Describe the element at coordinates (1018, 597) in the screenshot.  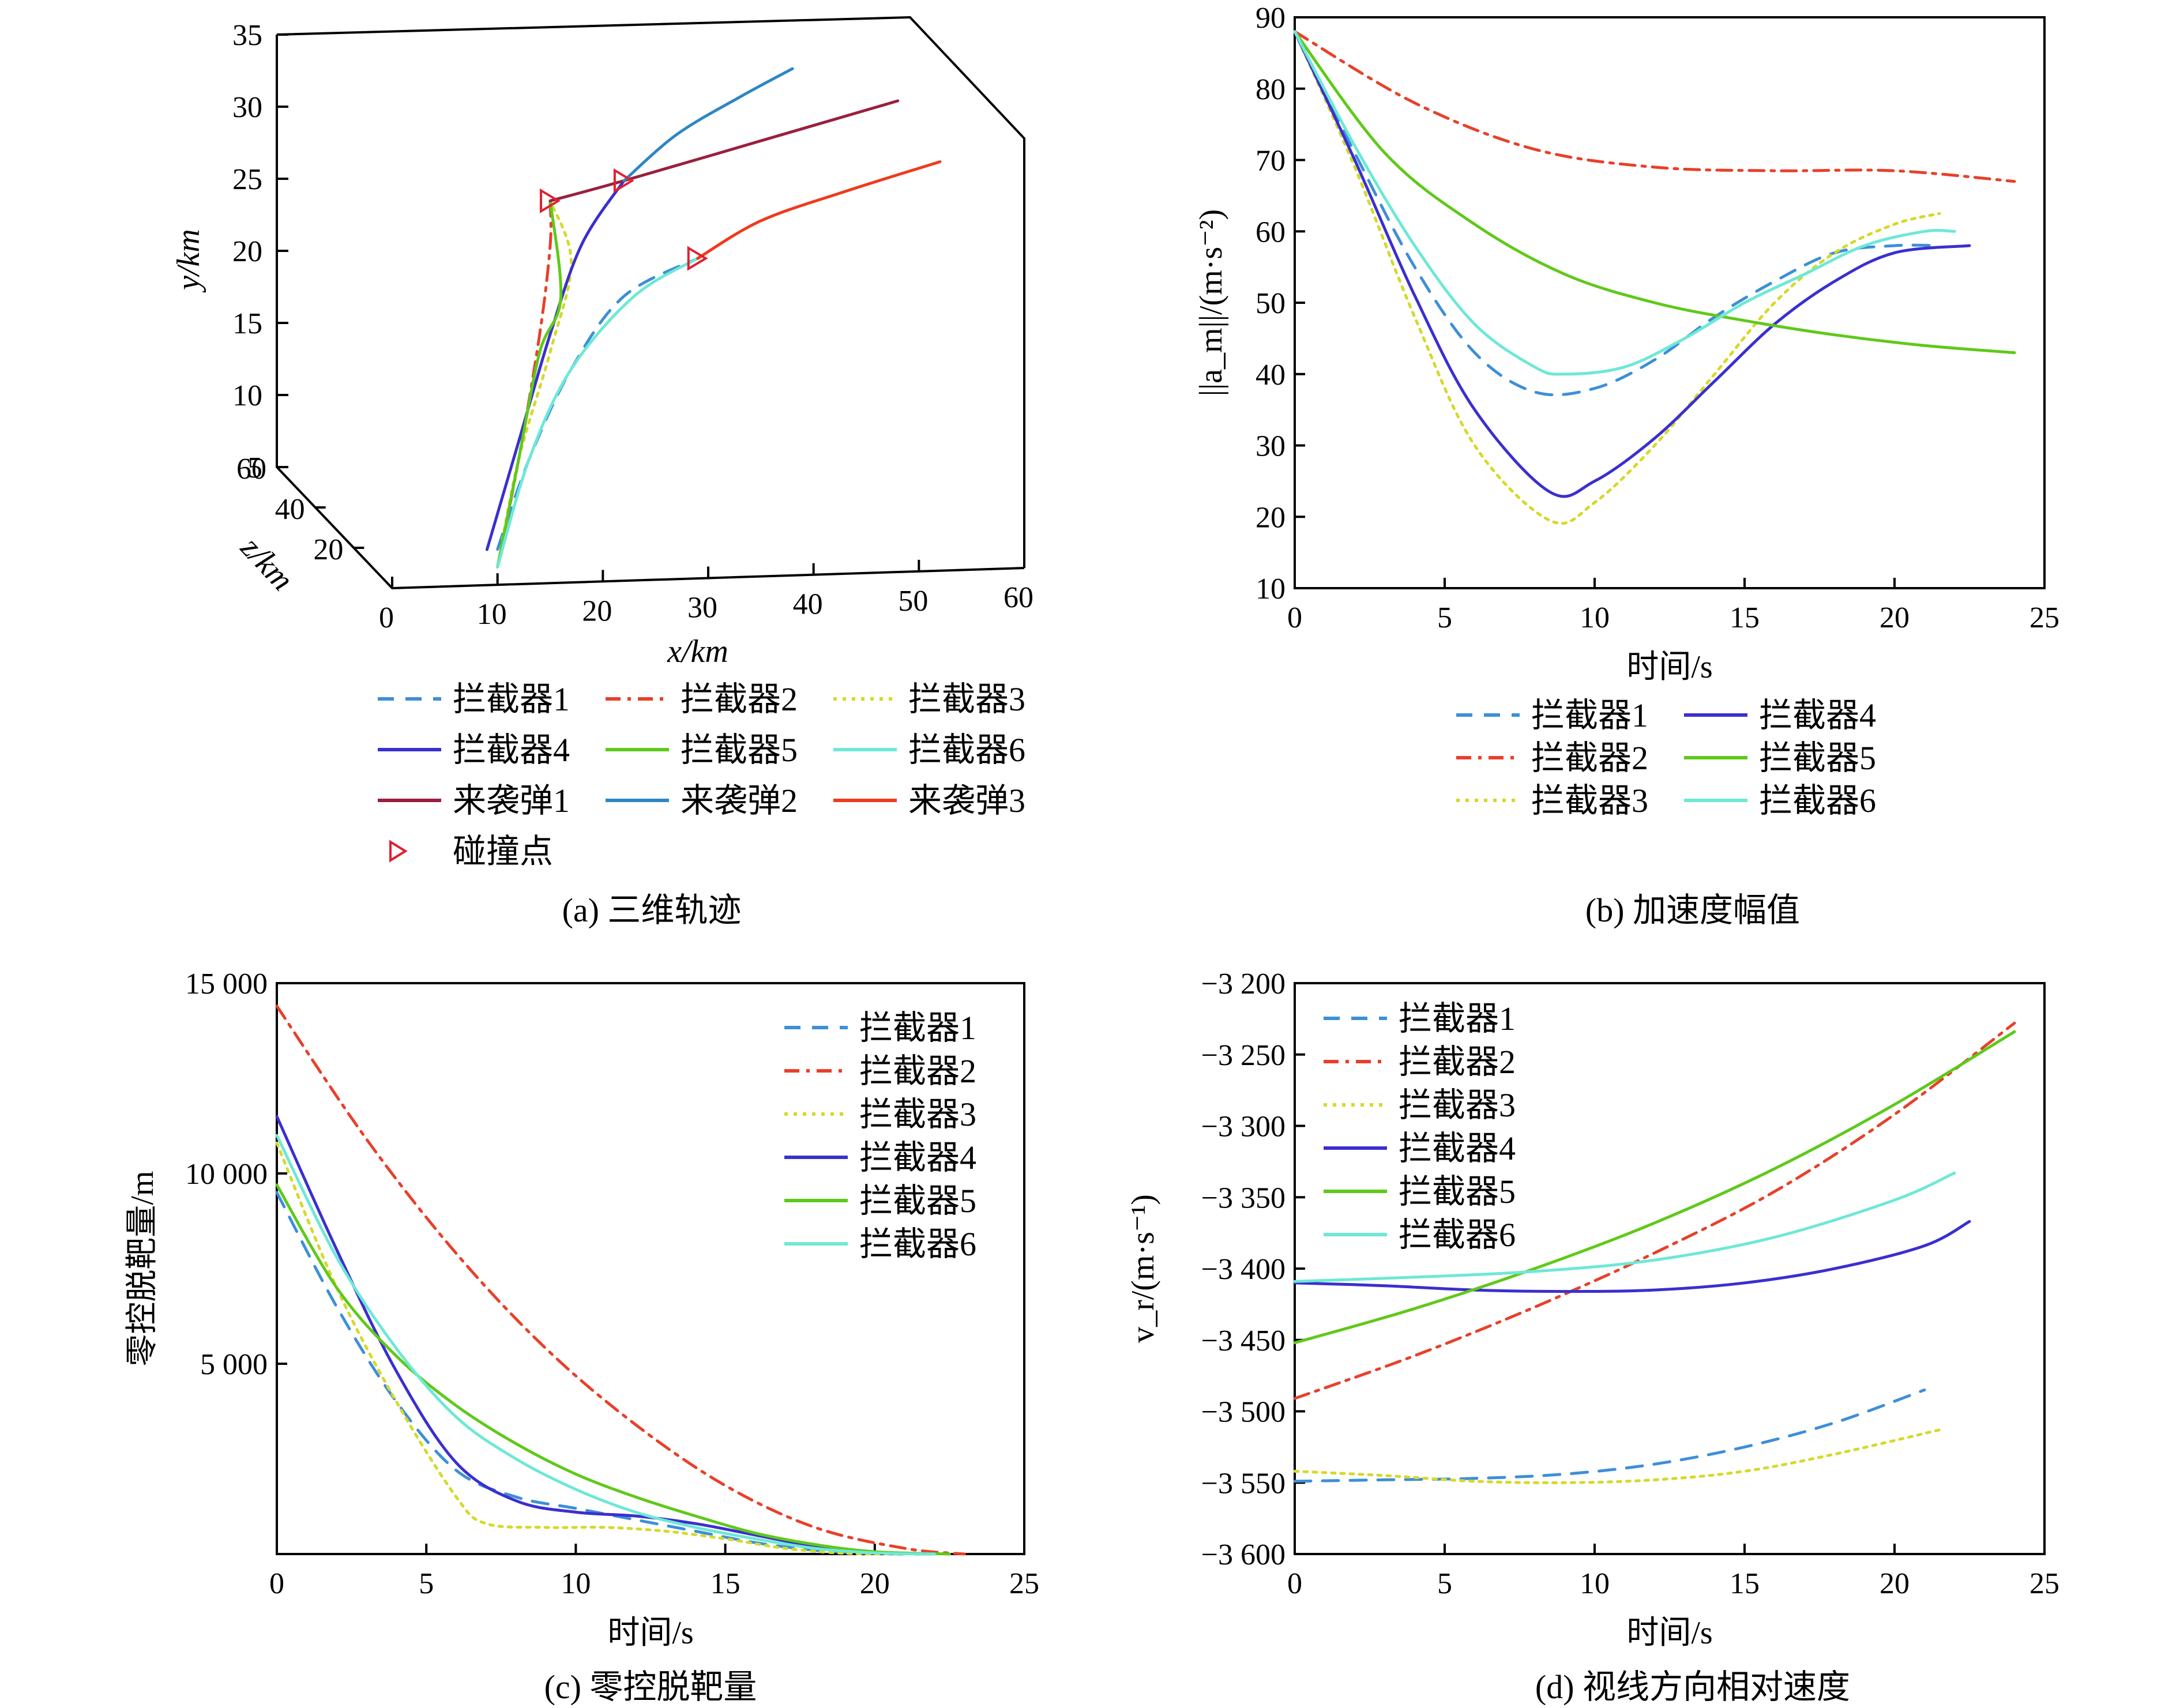
I see `x-tick-label: 60` at that location.